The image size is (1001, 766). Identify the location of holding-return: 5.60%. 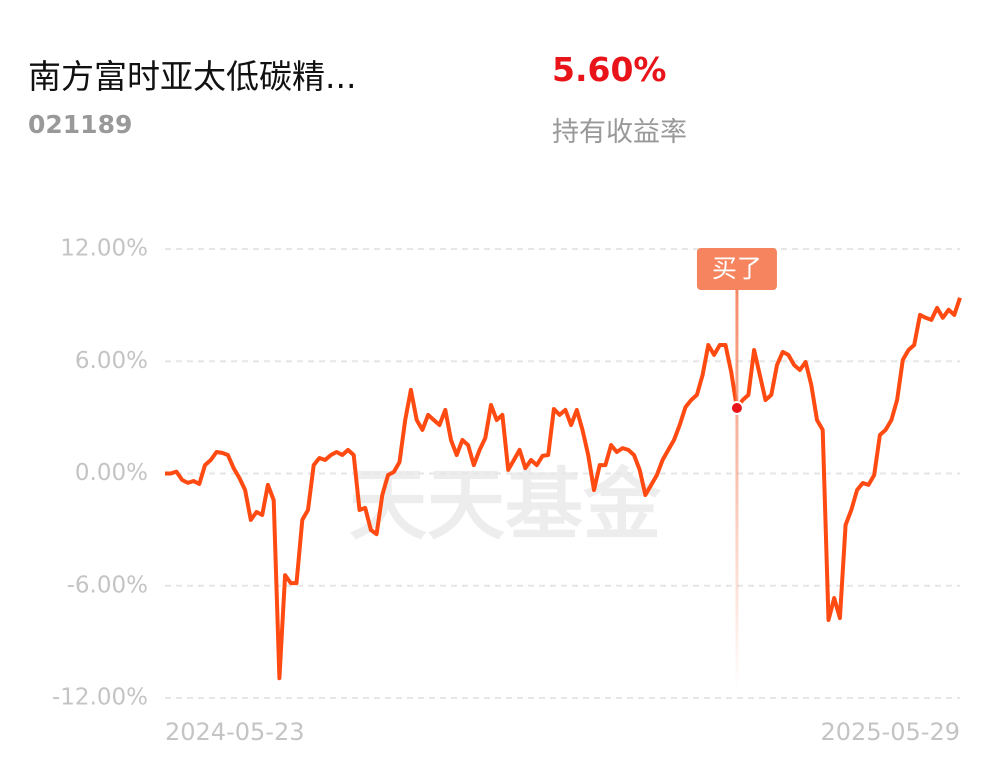
(609, 69).